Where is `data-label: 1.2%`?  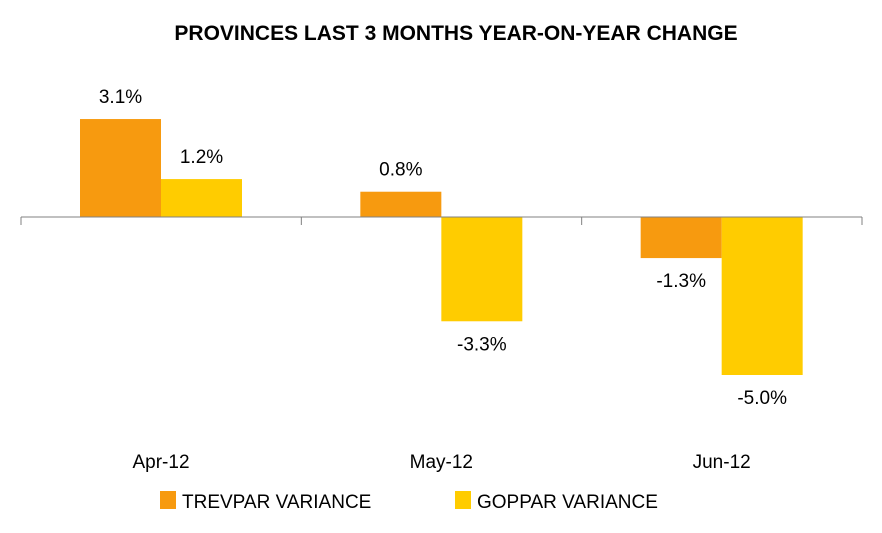 data-label: 1.2% is located at coordinates (201, 157).